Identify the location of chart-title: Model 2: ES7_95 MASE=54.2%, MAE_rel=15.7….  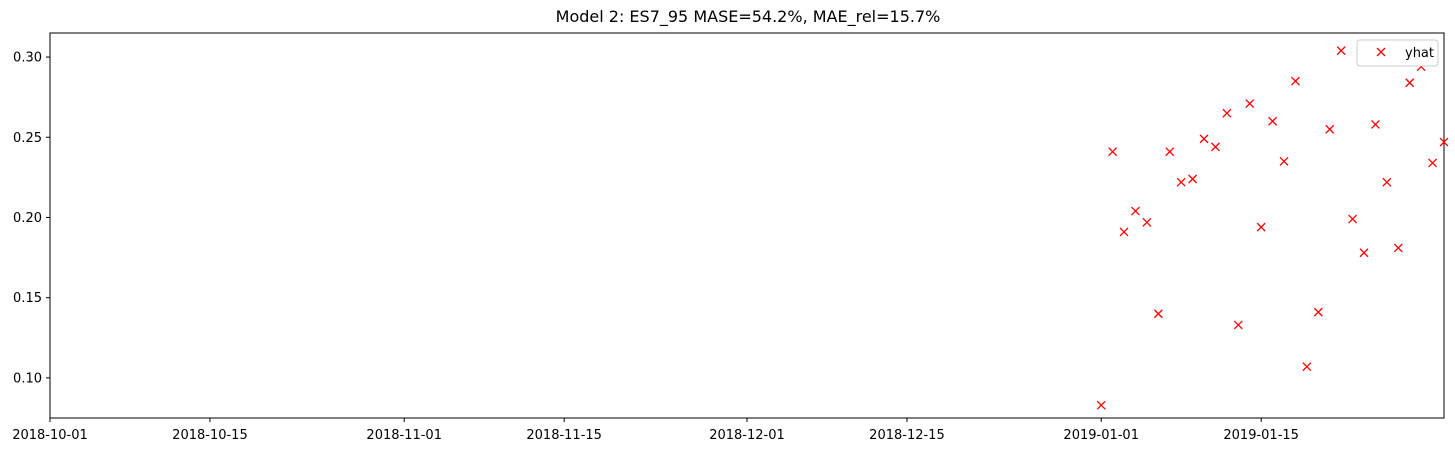
(748, 17).